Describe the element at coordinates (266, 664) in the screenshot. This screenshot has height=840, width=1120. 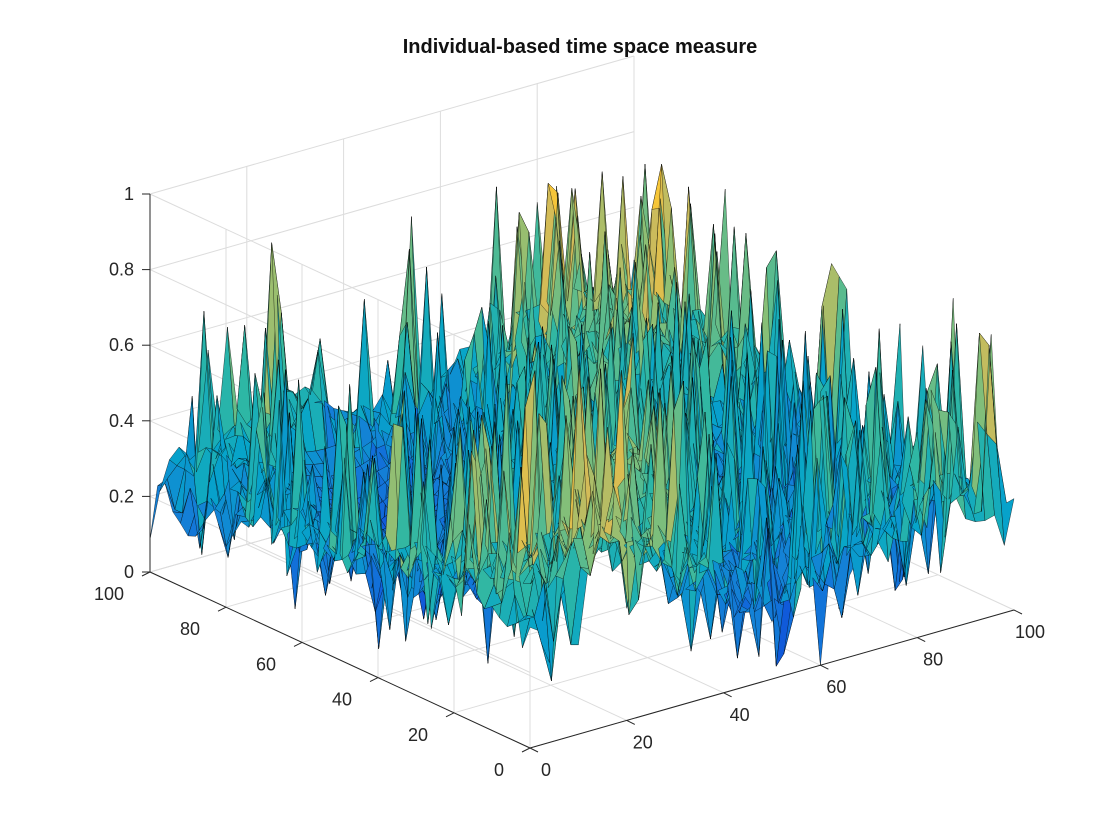
I see `y-tick-label: 60` at that location.